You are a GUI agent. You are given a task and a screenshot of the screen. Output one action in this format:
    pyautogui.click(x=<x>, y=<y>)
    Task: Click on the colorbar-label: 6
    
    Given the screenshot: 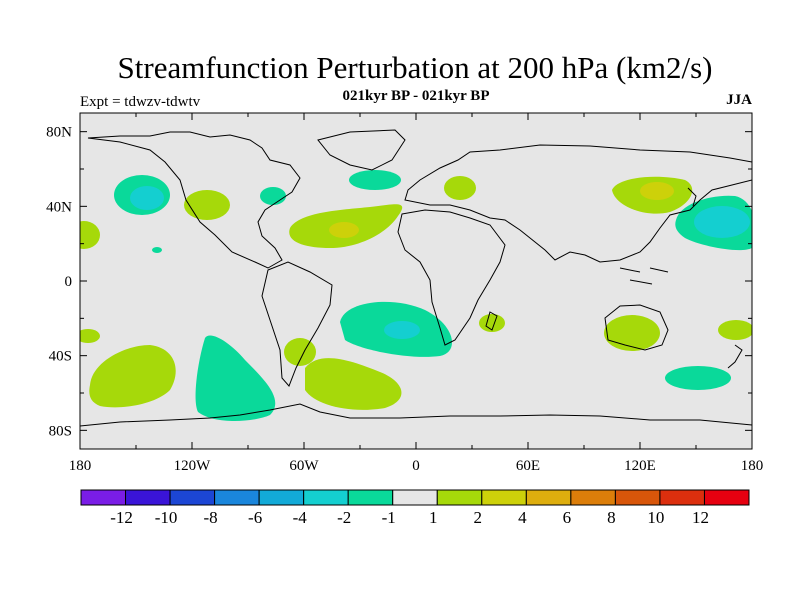 What is the action you would take?
    pyautogui.click(x=567, y=517)
    